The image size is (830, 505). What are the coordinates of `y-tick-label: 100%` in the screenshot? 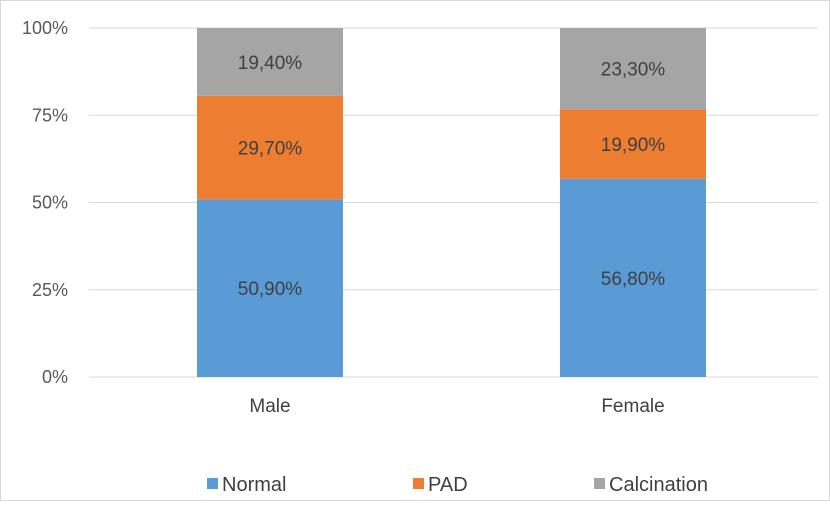 It's located at (45, 28).